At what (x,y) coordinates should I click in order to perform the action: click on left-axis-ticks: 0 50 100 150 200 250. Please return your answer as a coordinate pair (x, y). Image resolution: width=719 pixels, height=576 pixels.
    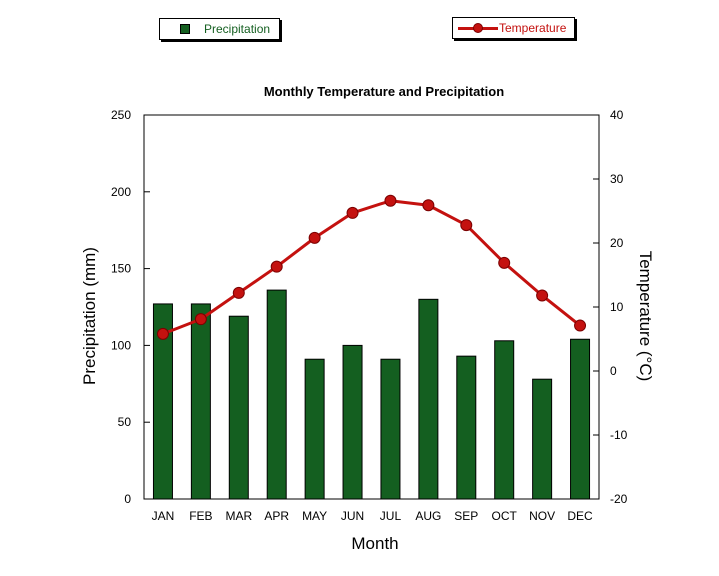
    Looking at the image, I should click on (130, 307).